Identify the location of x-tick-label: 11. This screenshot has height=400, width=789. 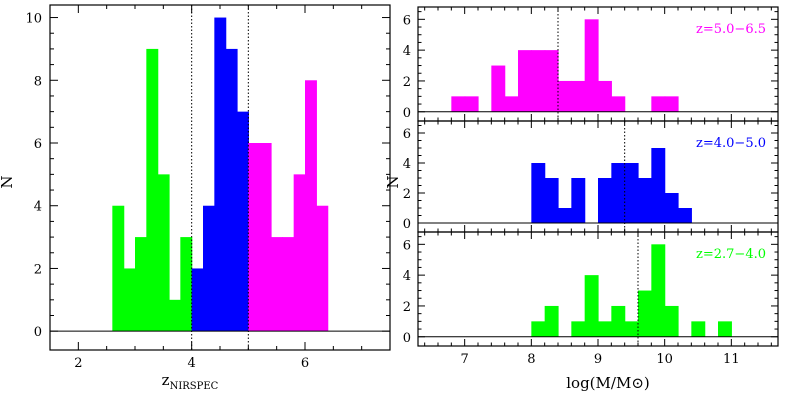
(731, 359).